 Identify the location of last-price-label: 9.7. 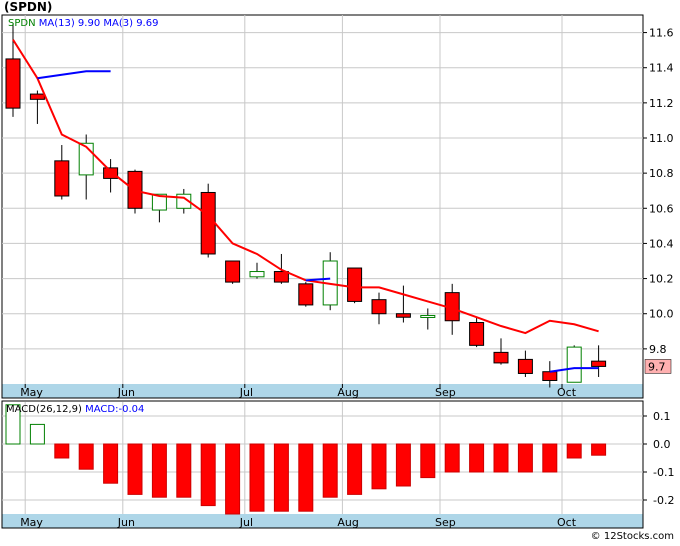
(657, 366).